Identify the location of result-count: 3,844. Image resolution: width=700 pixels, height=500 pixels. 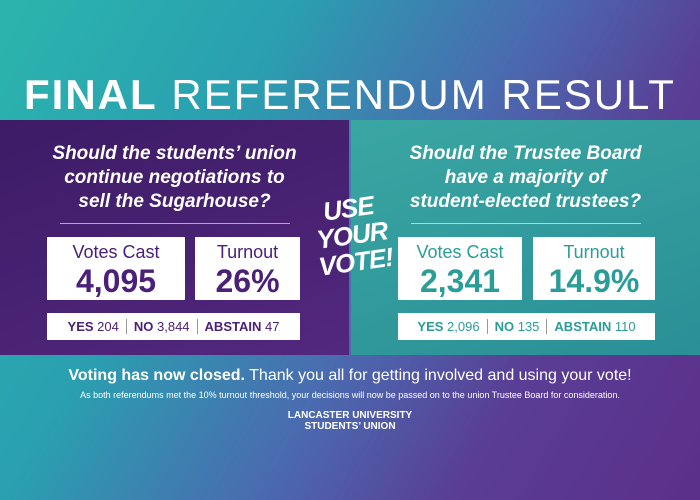
(173, 326).